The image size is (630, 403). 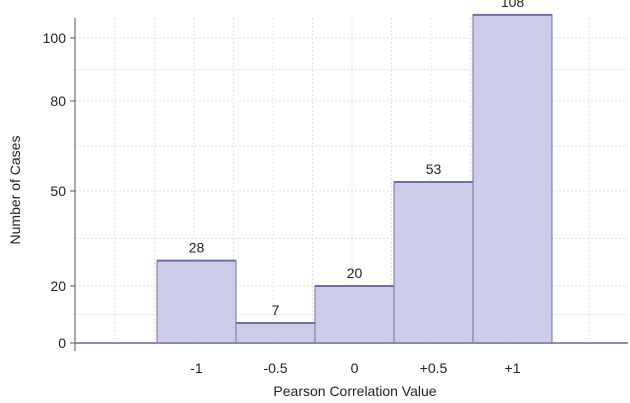 I want to click on y-tick-label: 0, so click(x=62, y=343).